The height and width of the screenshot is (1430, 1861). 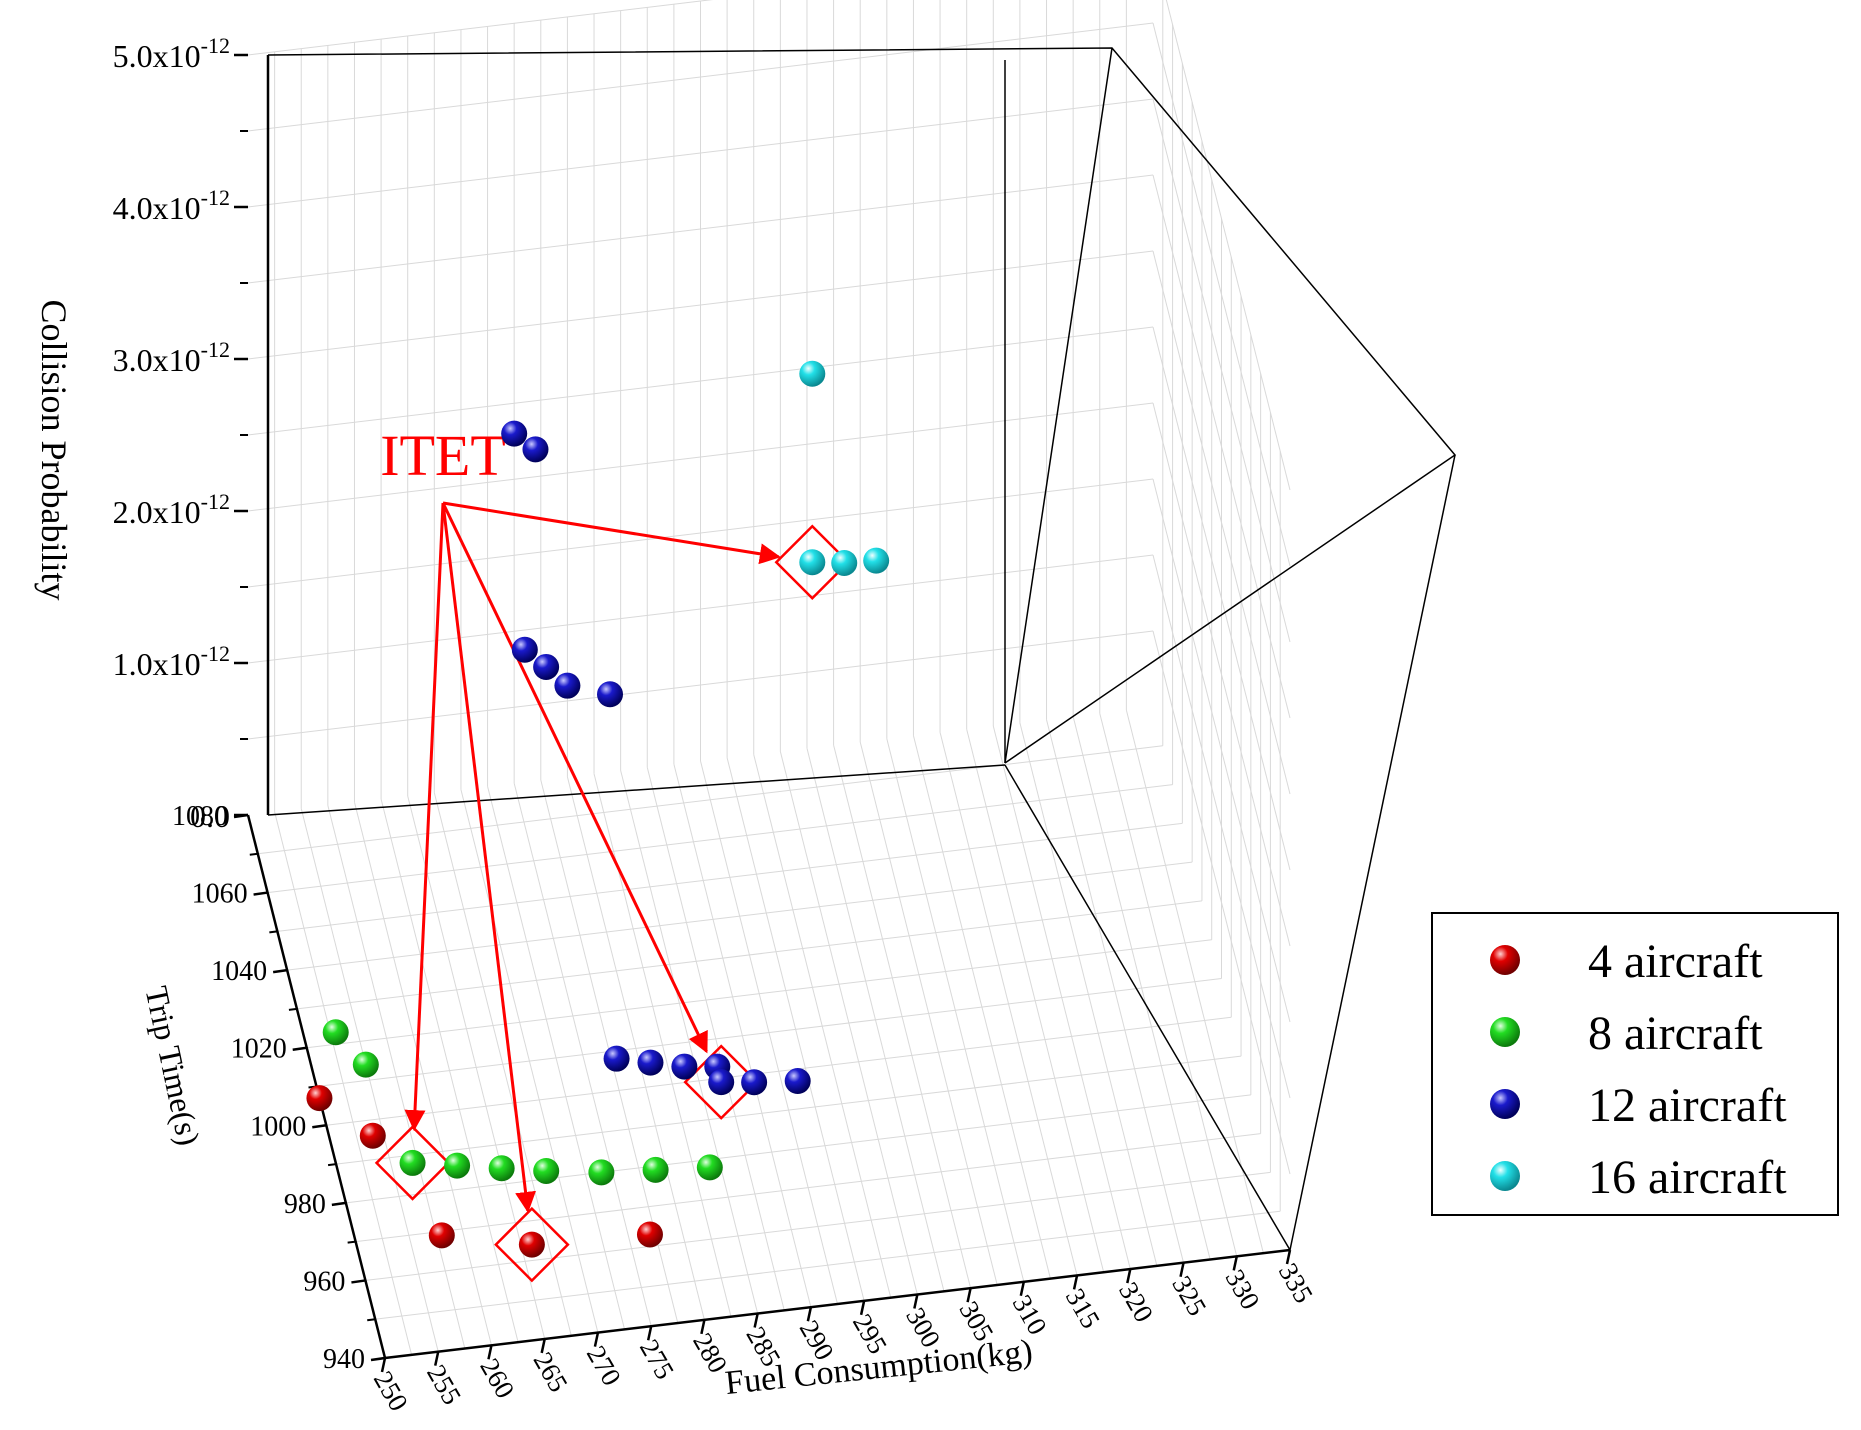 What do you see at coordinates (551, 1372) in the screenshot?
I see `x-tick-label: 265` at bounding box center [551, 1372].